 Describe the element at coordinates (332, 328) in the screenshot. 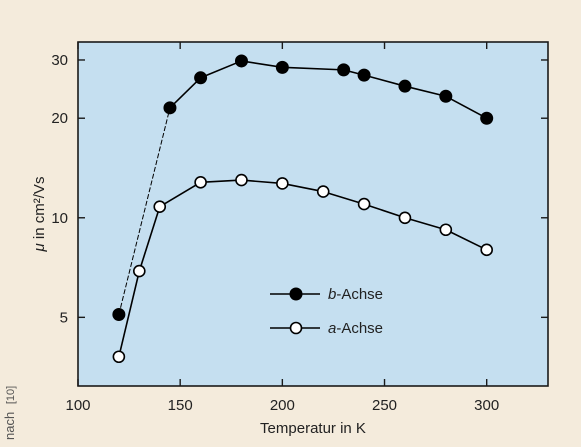

I see `legend-label-italic-1: a` at that location.